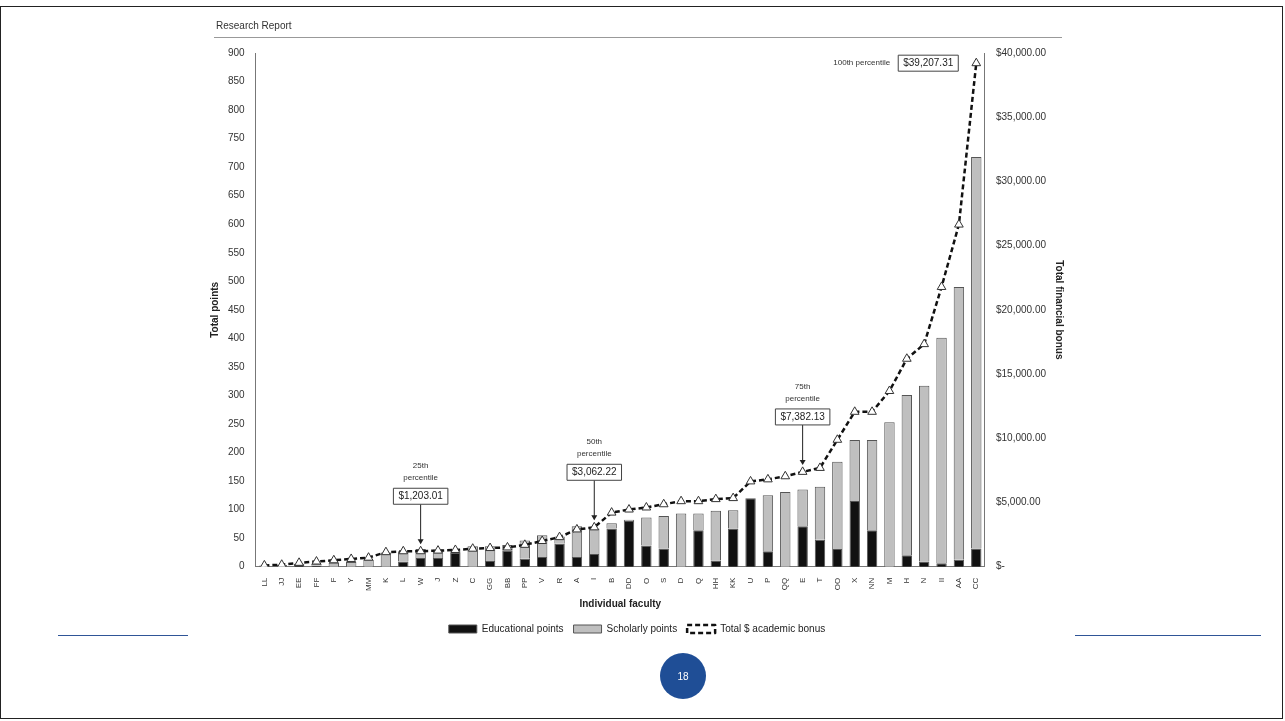 The image size is (1285, 721). Describe the element at coordinates (872, 583) in the screenshot. I see `x-tick-label: NN` at that location.